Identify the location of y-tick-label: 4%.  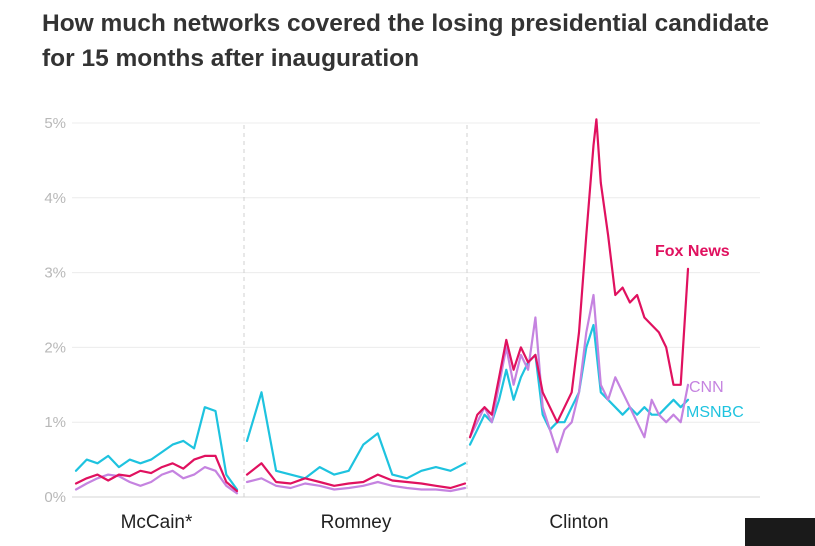
(55, 198).